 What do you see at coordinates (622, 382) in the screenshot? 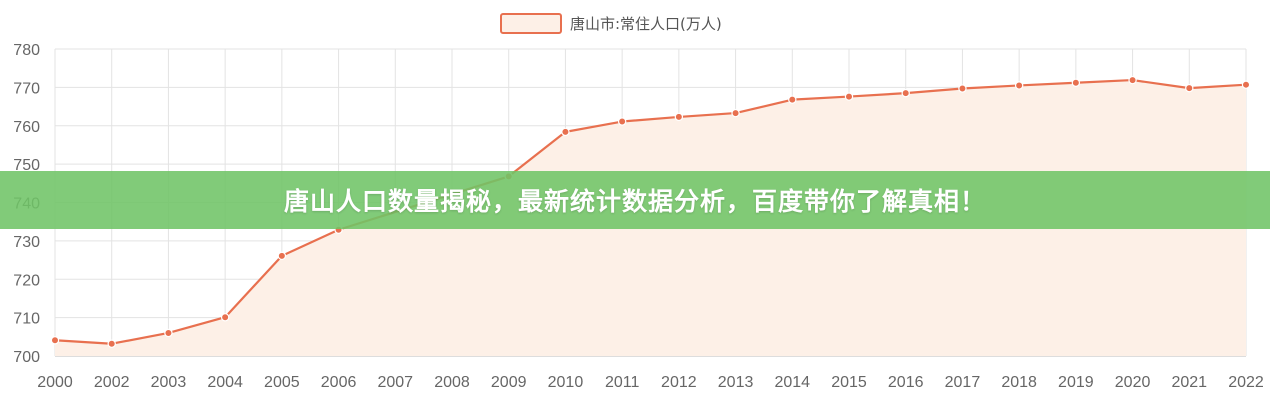
I see `x-tick-label: 2011` at bounding box center [622, 382].